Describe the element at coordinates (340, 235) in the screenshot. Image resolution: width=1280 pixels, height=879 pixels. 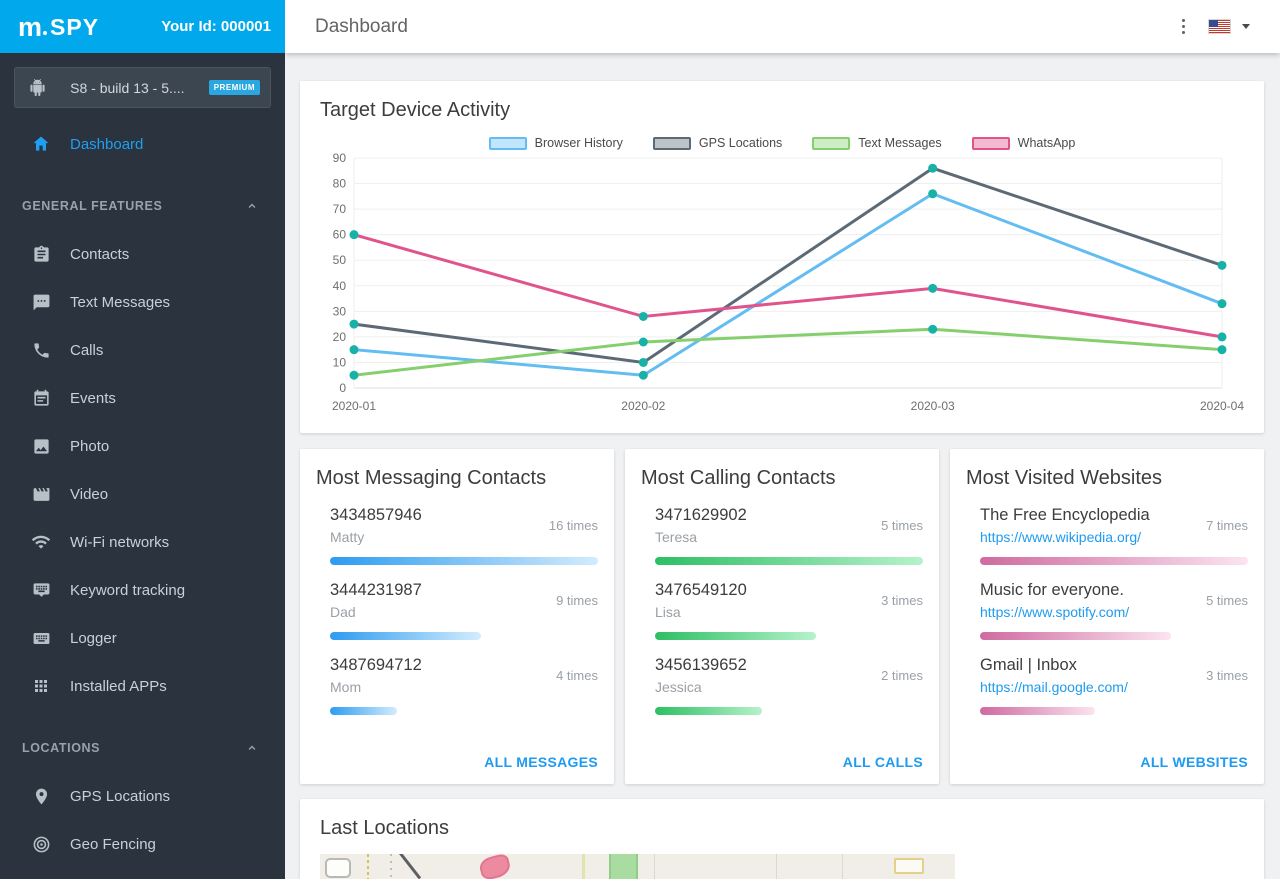
I see `svg-text: 60` at that location.